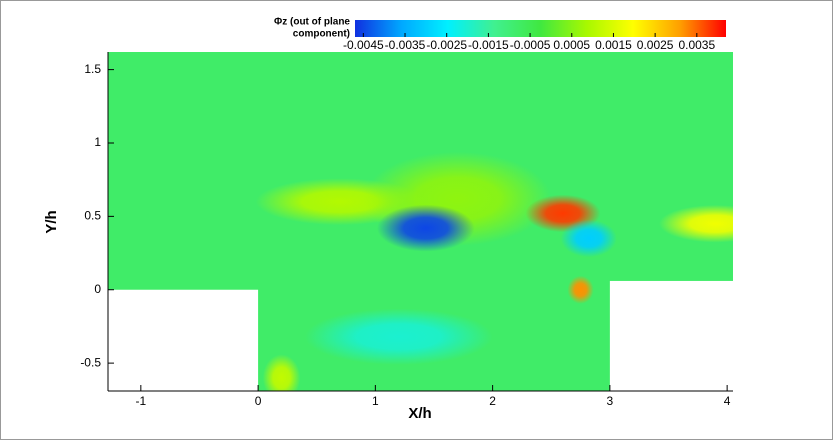 This screenshot has height=440, width=833. Describe the element at coordinates (363, 45) in the screenshot. I see `colorbar-tick-label: -0.0045` at that location.